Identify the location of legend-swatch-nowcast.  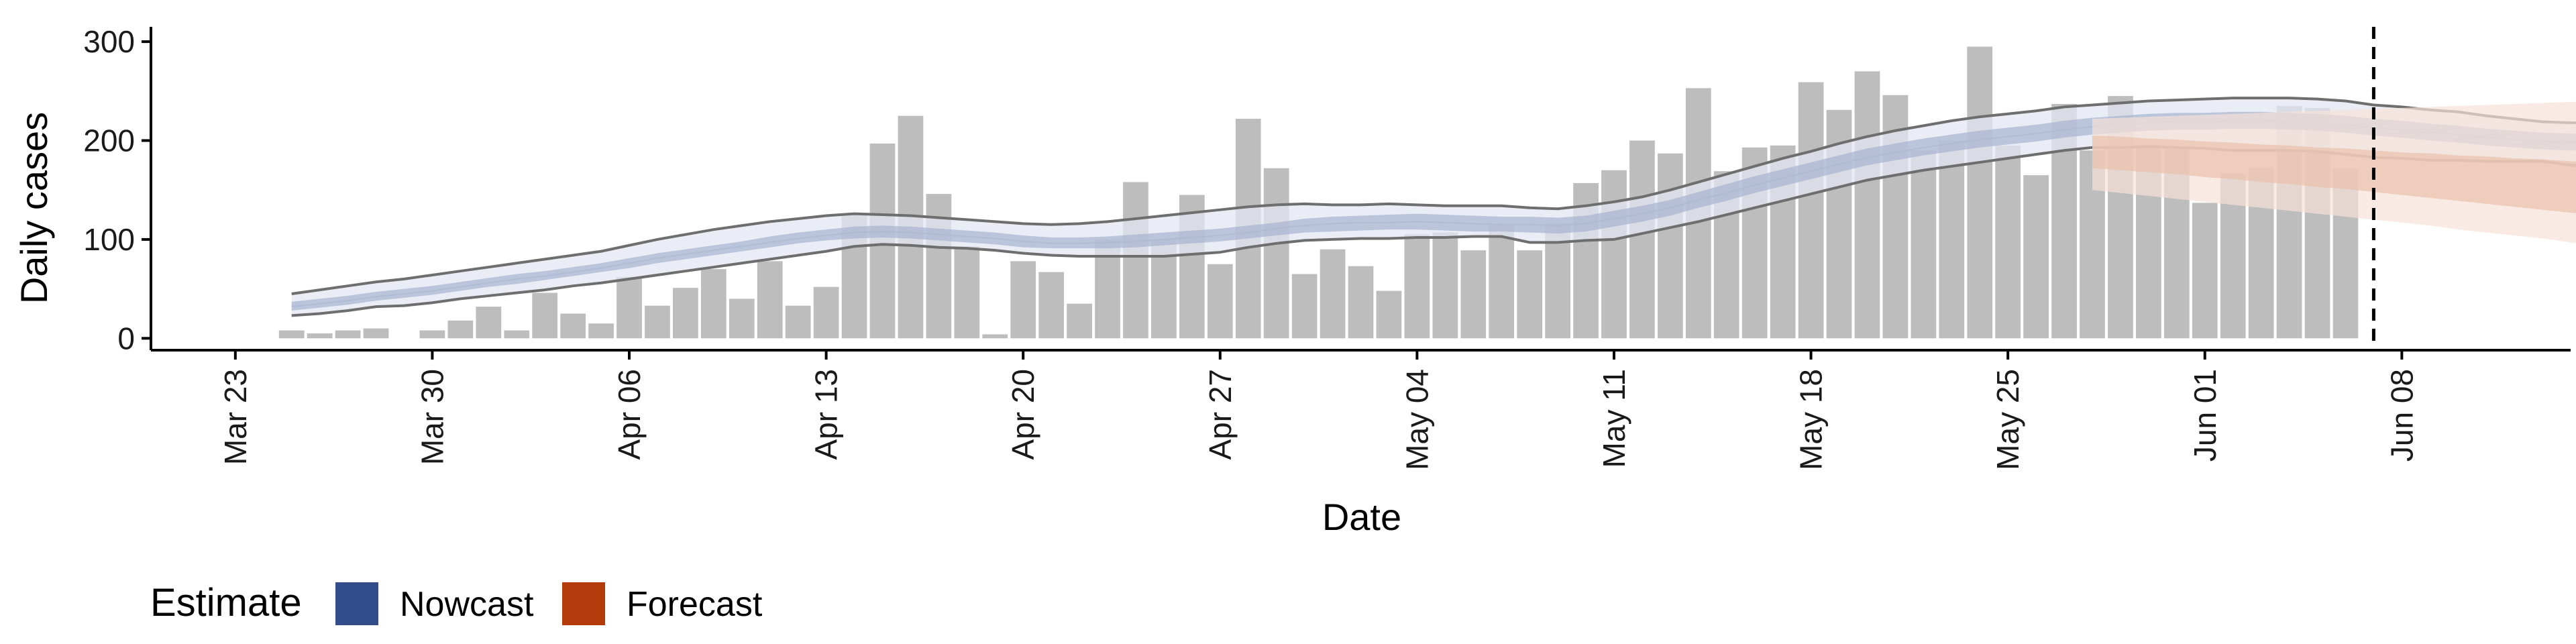
(356, 603).